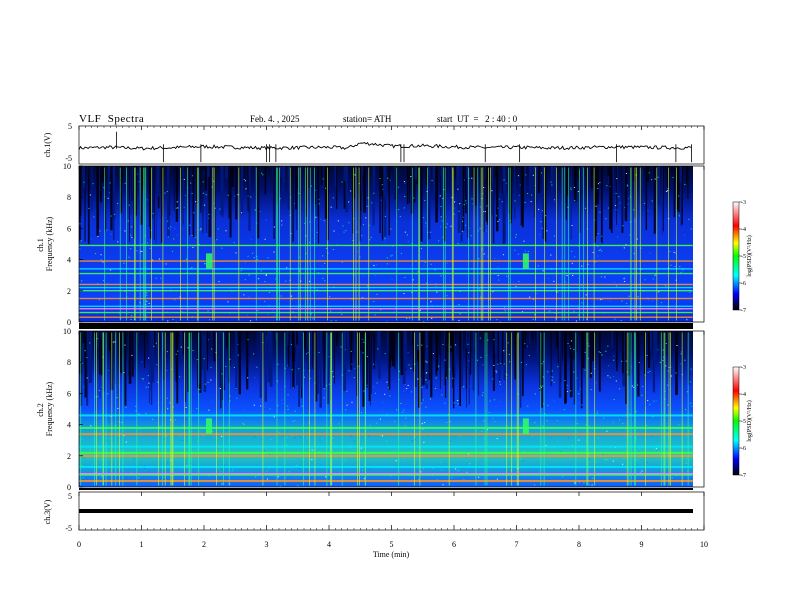  I want to click on ch1-freq-ylabel-line1: ch.1, so click(40, 245).